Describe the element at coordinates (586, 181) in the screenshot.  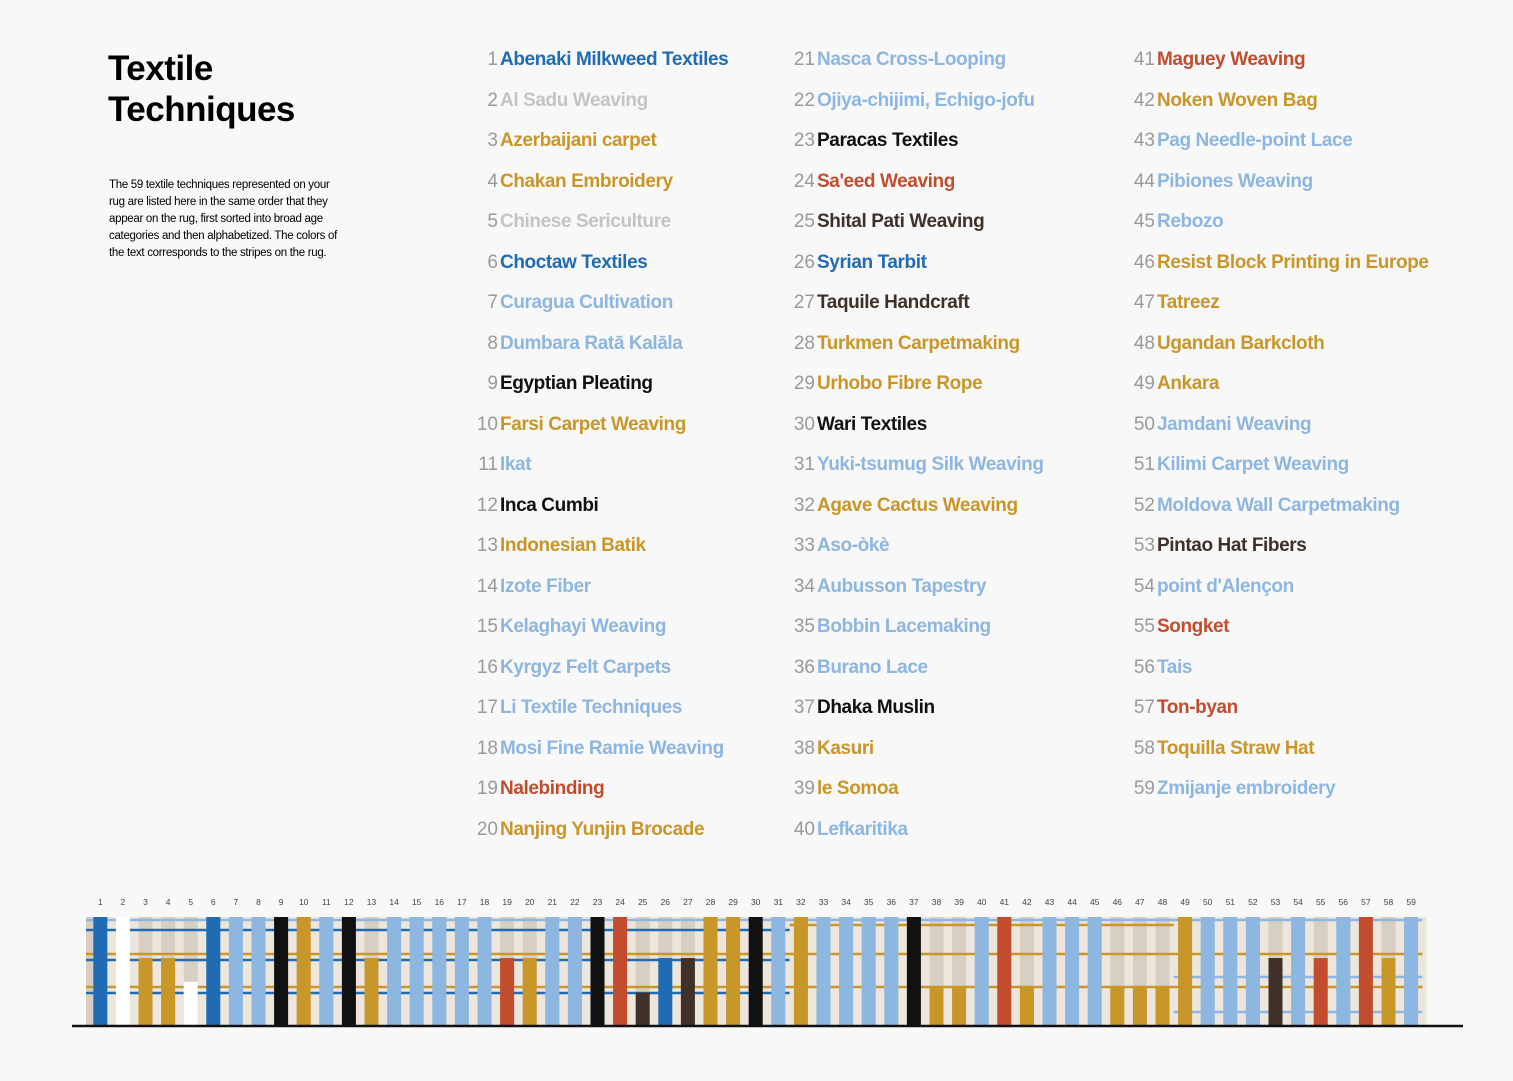
I see `technique-name: Chakan Embroidery` at that location.